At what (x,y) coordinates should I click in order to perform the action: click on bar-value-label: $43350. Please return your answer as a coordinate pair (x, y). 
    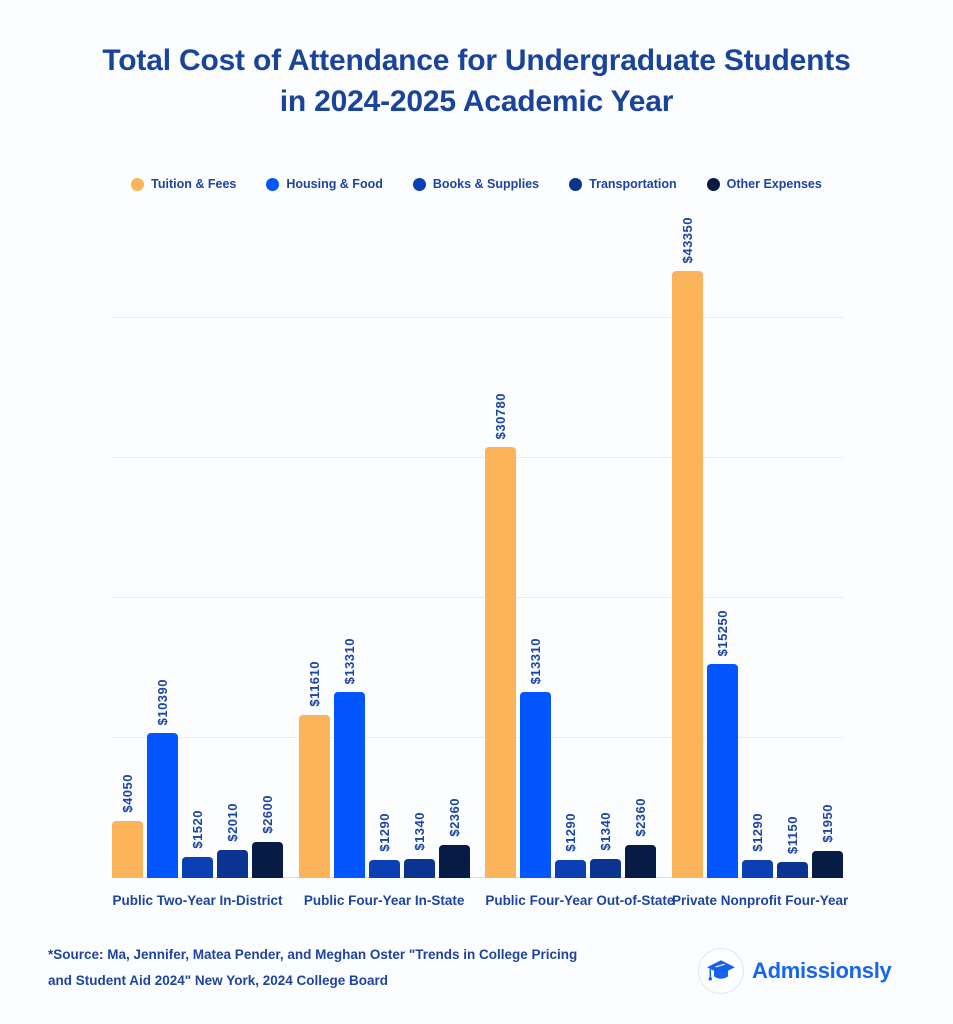
    Looking at the image, I should click on (687, 239).